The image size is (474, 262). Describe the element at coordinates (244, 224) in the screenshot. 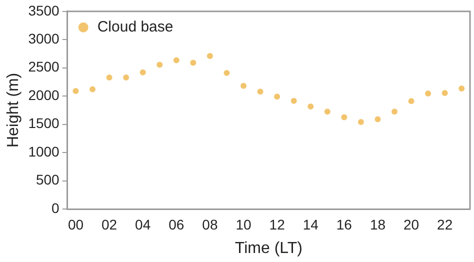

I see `x-tick-label: 10` at that location.